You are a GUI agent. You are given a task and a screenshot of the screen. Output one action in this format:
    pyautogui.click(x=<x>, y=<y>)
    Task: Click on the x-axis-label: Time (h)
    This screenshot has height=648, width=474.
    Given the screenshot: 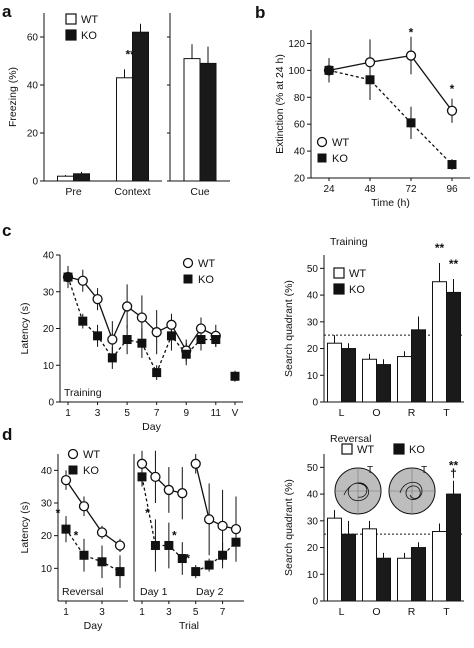 What is the action you would take?
    pyautogui.click(x=390, y=203)
    